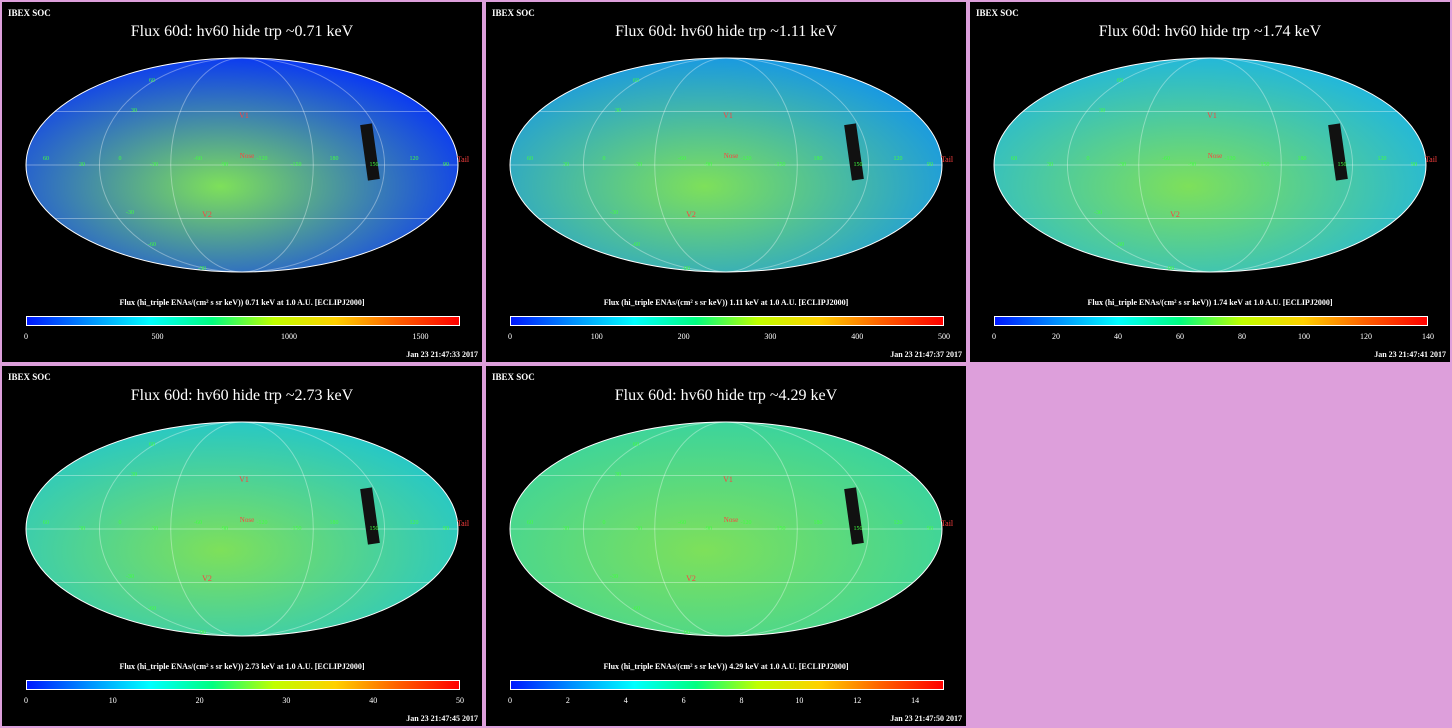 Image resolution: width=1452 pixels, height=728 pixels. Describe the element at coordinates (112, 700) in the screenshot. I see `scale-tick-label: 10` at that location.